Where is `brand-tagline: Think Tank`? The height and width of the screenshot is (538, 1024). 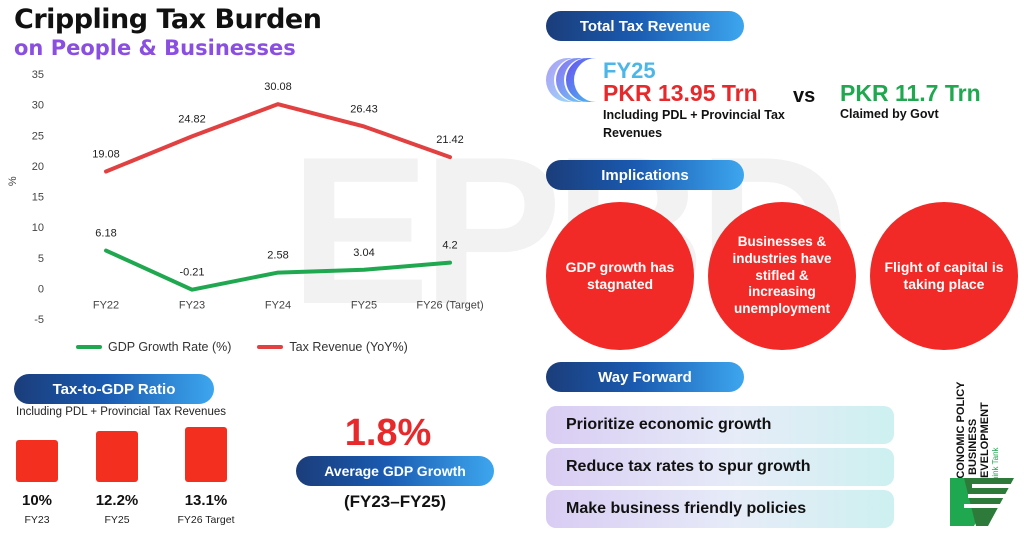
brand-tagline: Think Tank is located at coordinates (995, 466).